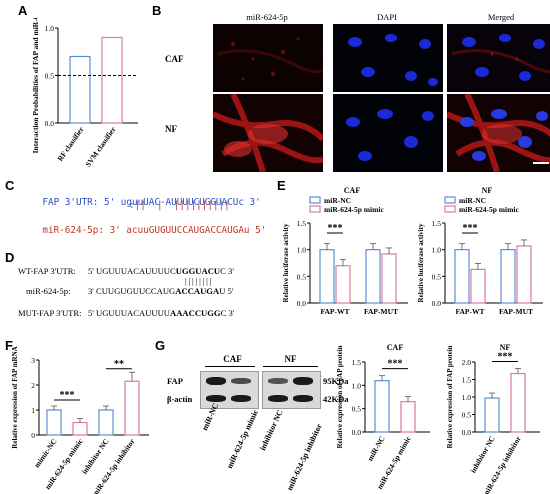 The image size is (550, 494). I want to click on seq-d-wt-label: WT-FAP 3'UTR:, so click(47, 271).